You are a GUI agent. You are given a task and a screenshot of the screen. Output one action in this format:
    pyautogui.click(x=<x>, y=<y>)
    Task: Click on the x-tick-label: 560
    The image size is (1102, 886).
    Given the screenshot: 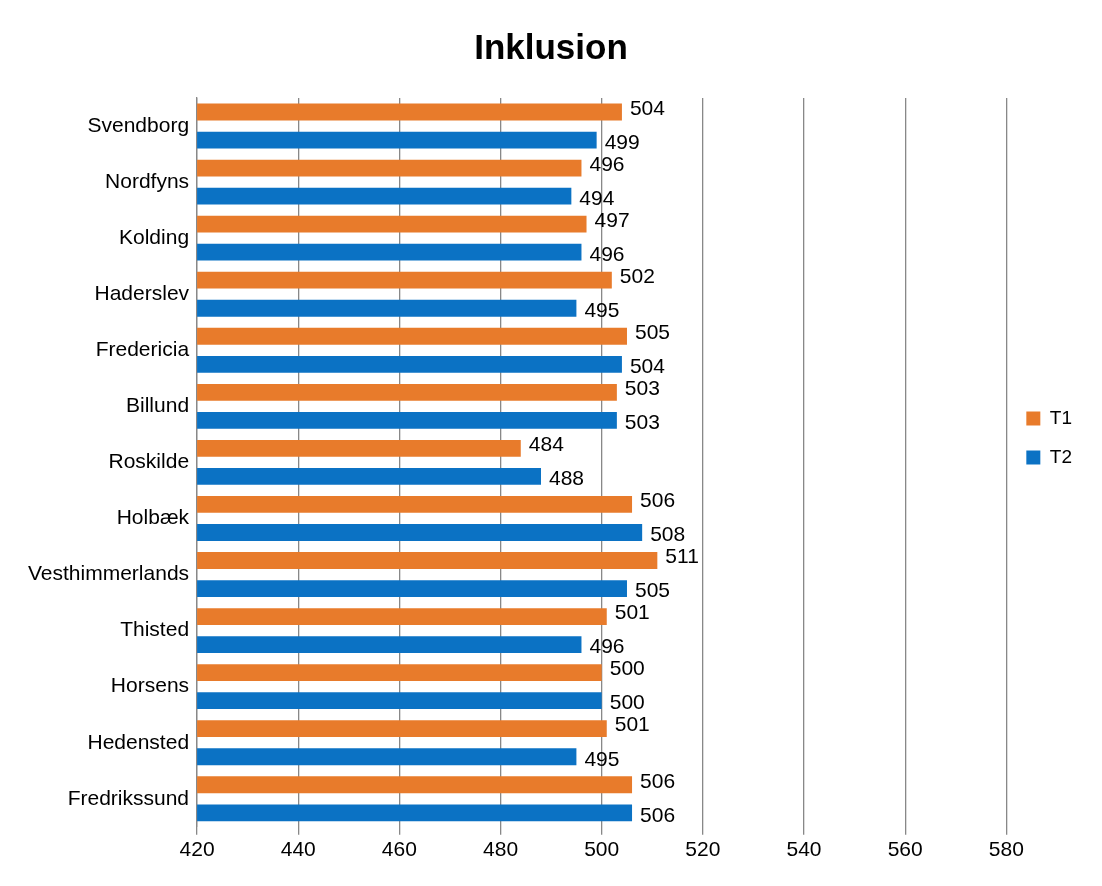 What is the action you would take?
    pyautogui.click(x=905, y=849)
    